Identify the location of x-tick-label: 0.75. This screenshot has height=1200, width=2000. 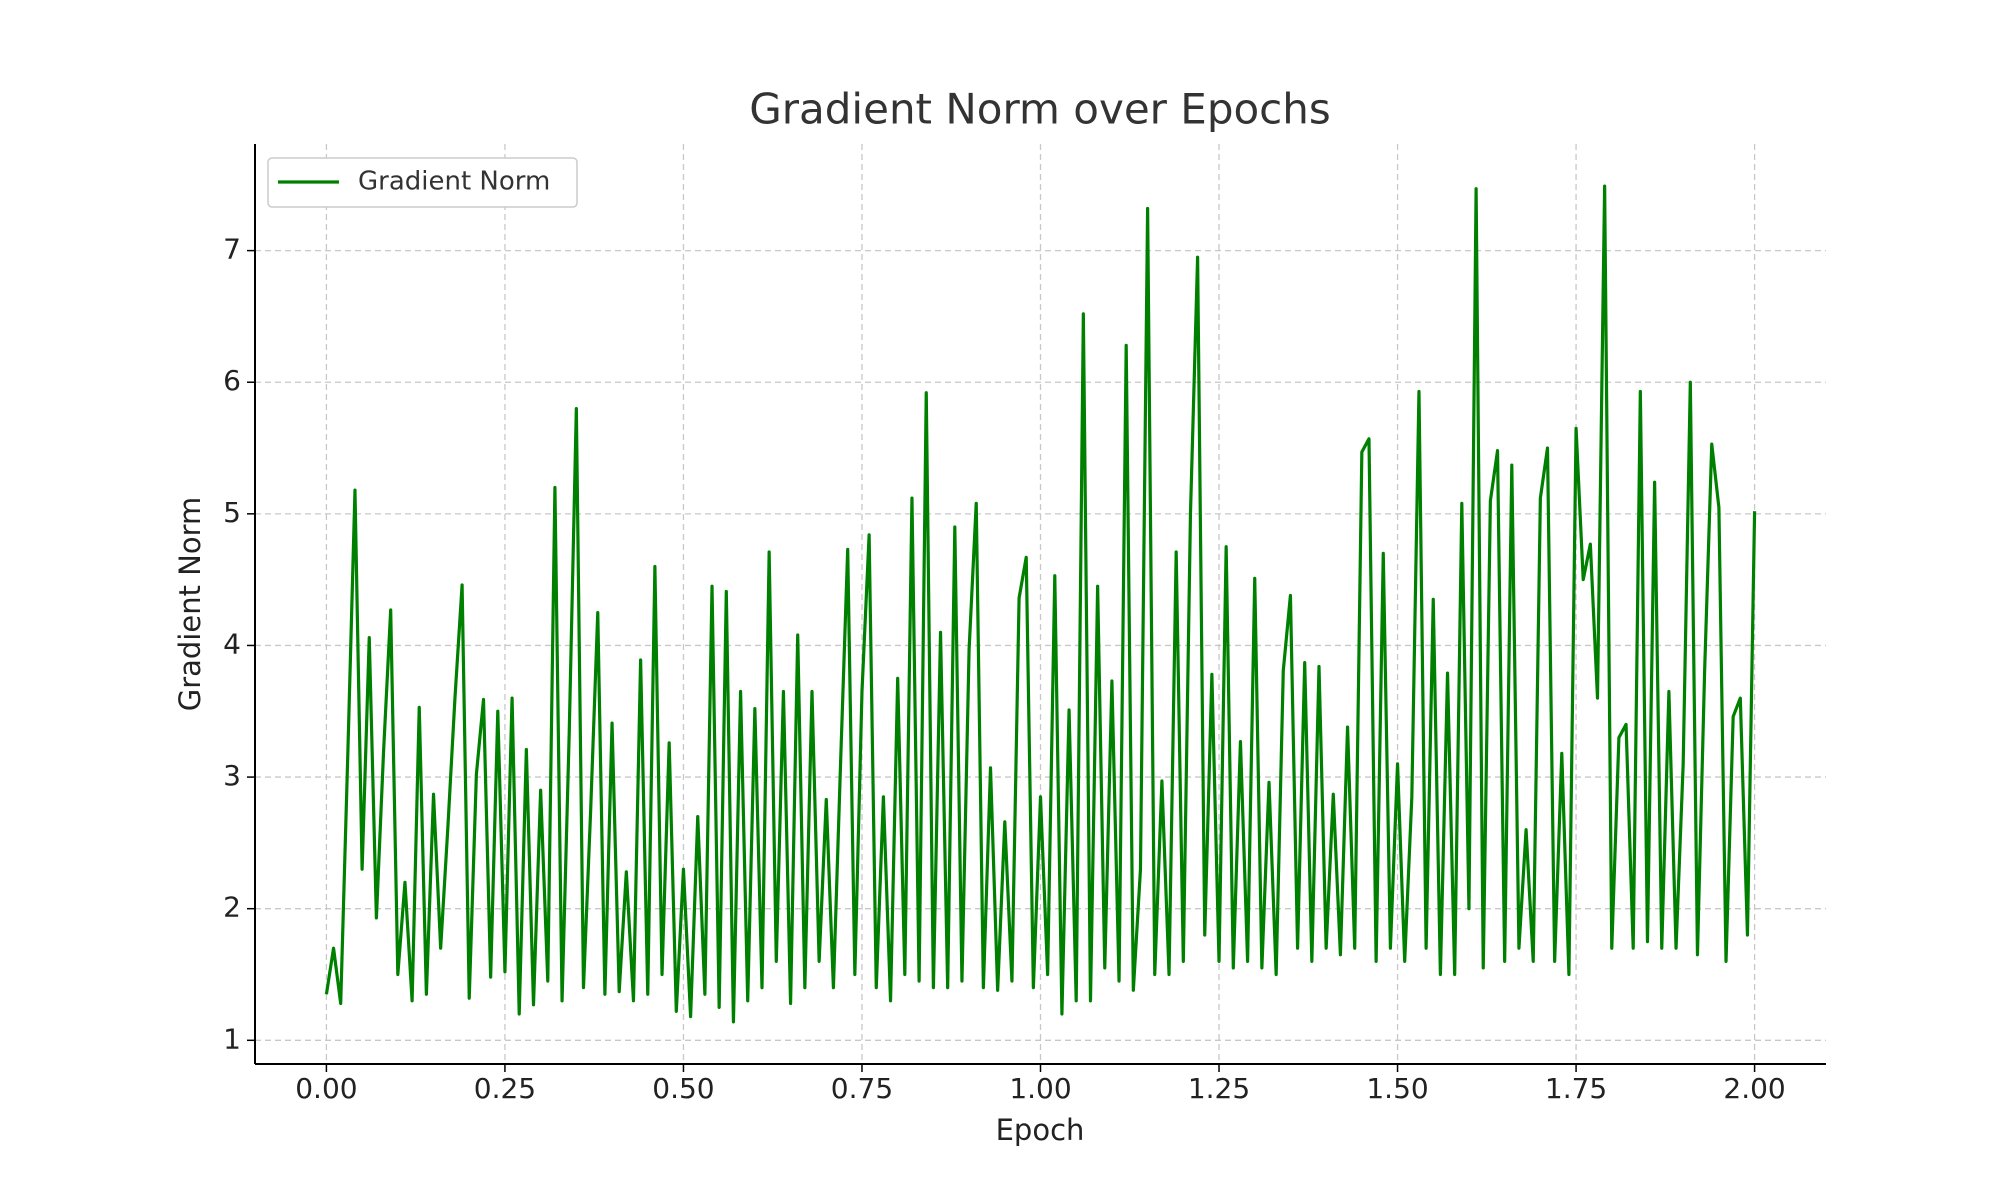
(862, 1088).